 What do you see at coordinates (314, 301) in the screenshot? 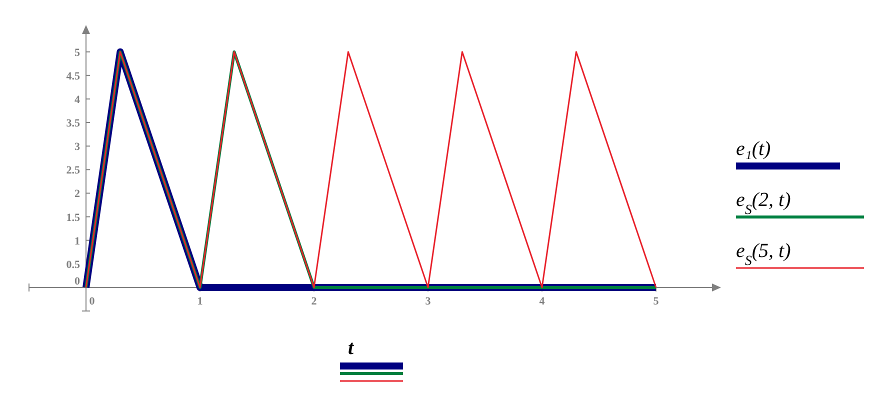
I see `x-tick-label: 2` at bounding box center [314, 301].